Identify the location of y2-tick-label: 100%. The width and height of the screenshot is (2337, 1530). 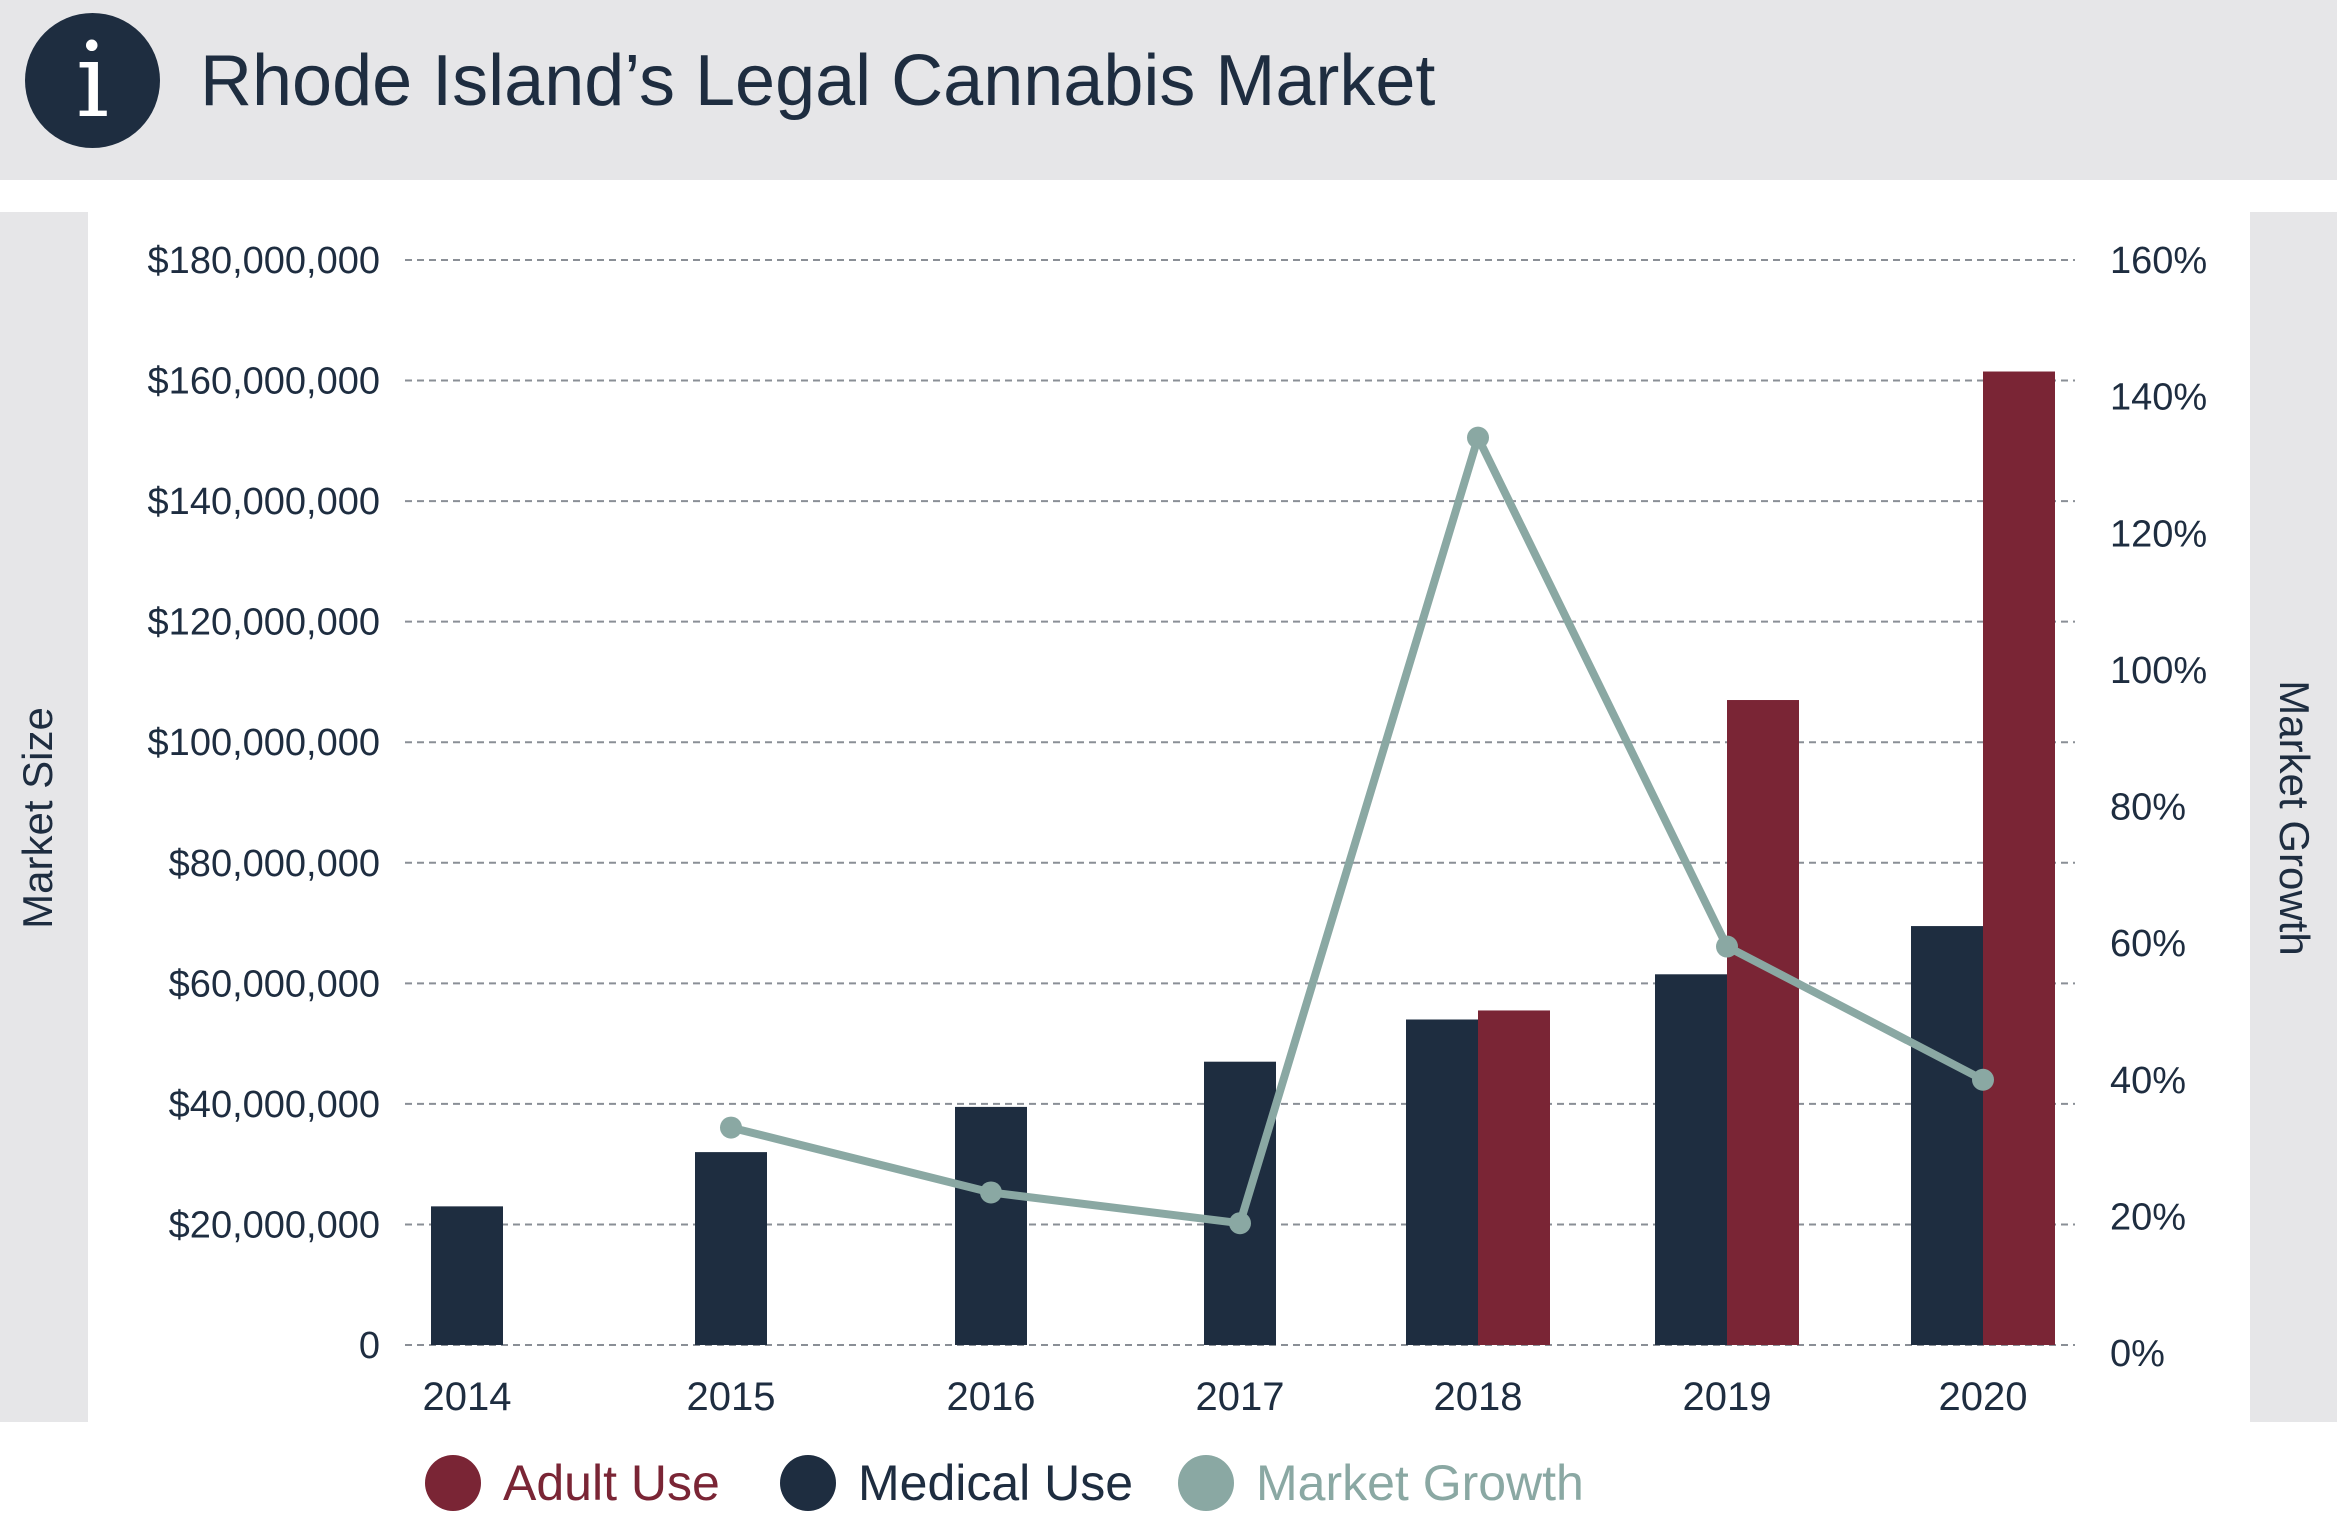
(2158, 671).